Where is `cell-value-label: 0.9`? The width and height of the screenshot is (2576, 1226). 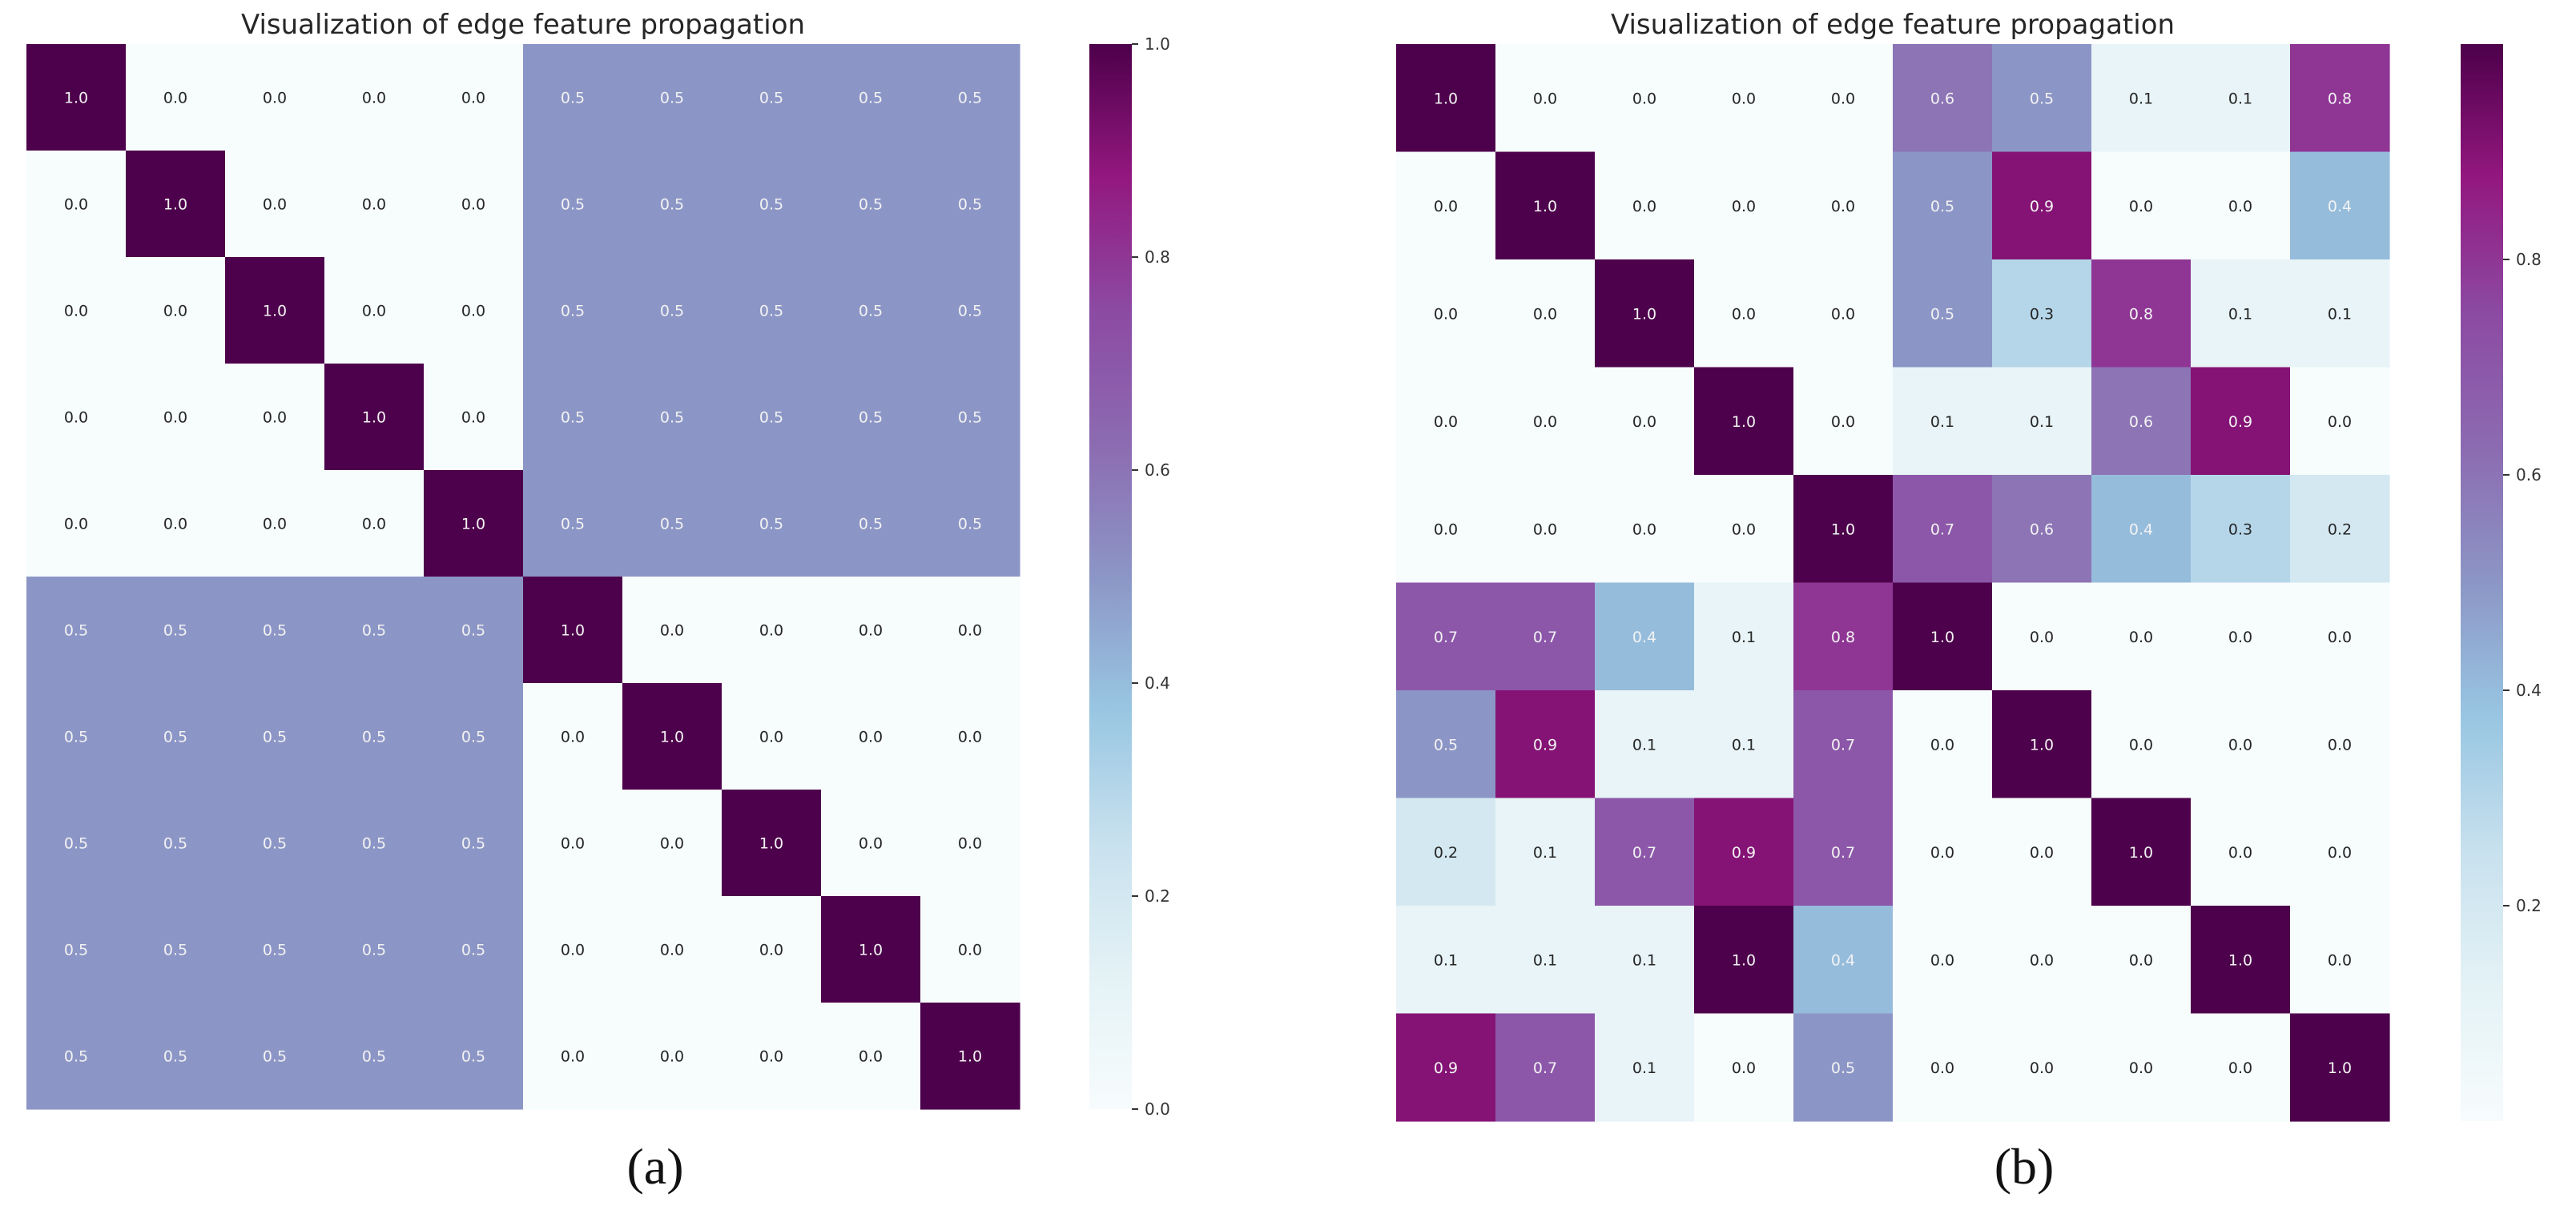 cell-value-label: 0.9 is located at coordinates (1446, 1068).